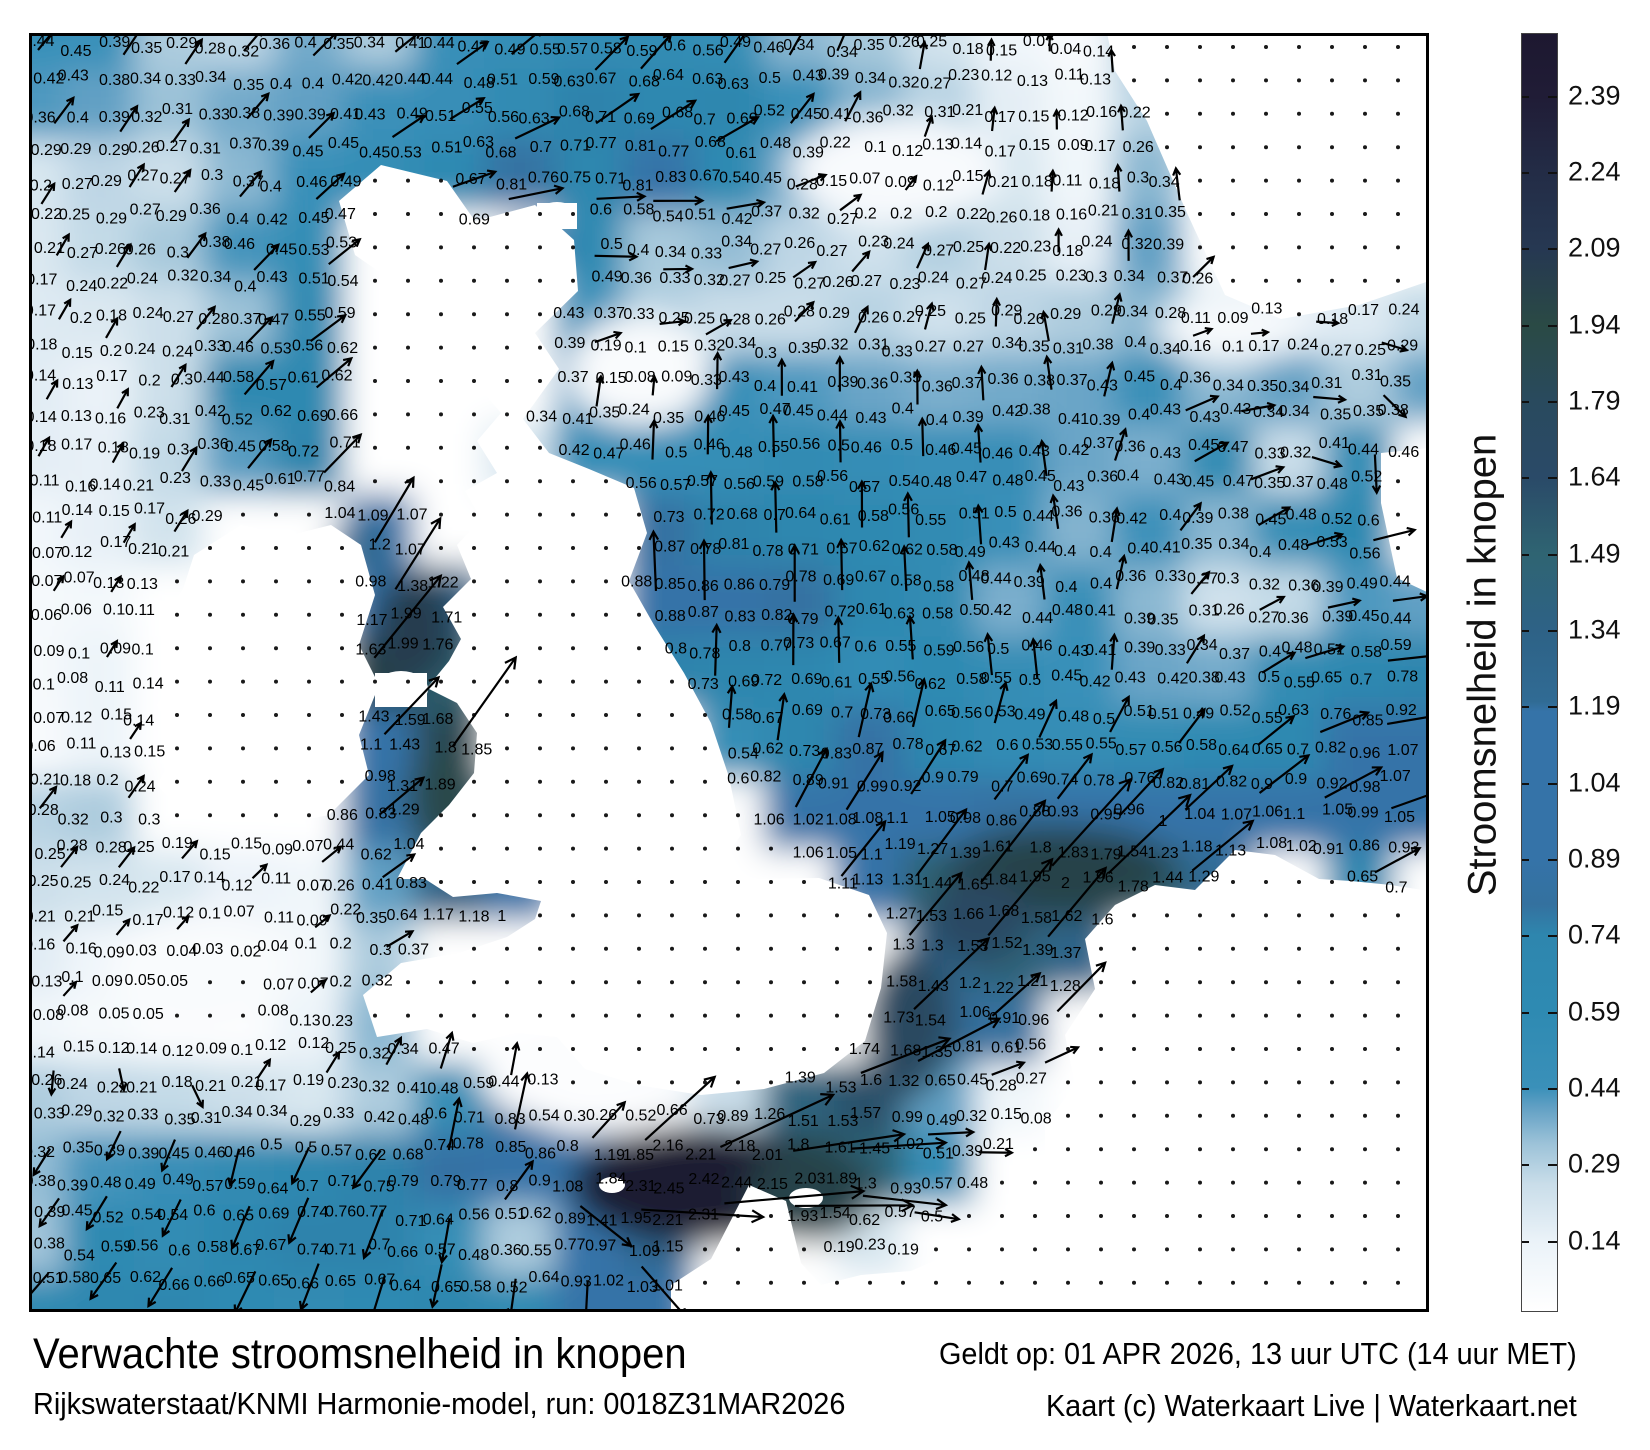 The height and width of the screenshot is (1450, 1650). I want to click on svg-text: 0.16, so click(1101, 112).